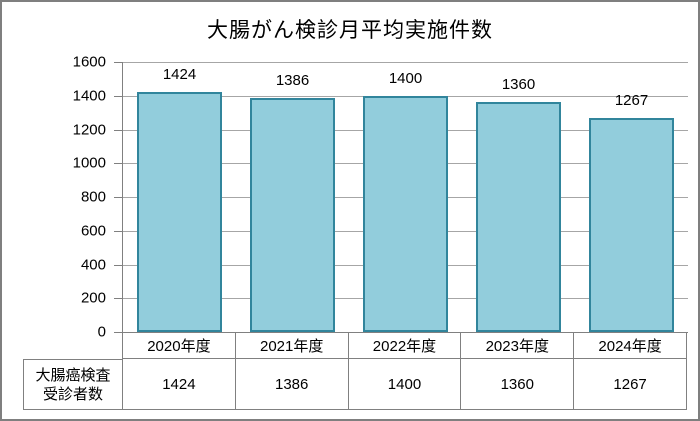 This screenshot has width=700, height=421. I want to click on data-table-value: 1267, so click(630, 384).